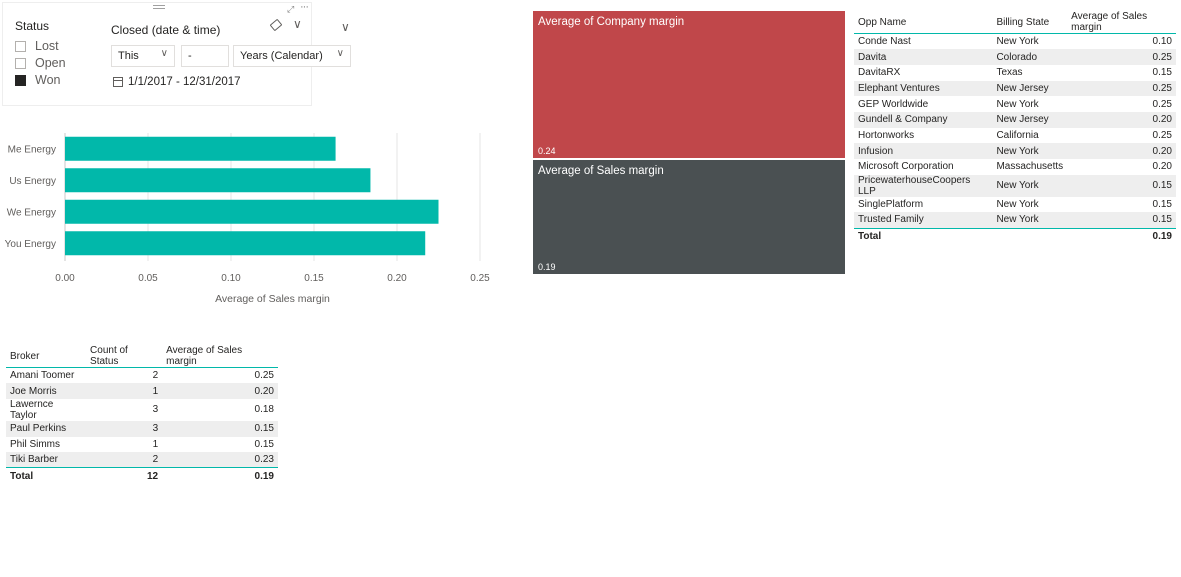 The image size is (1181, 577). I want to click on table-row: PricewaterhouseCoopers LLP New York 0.15, so click(1015, 185).